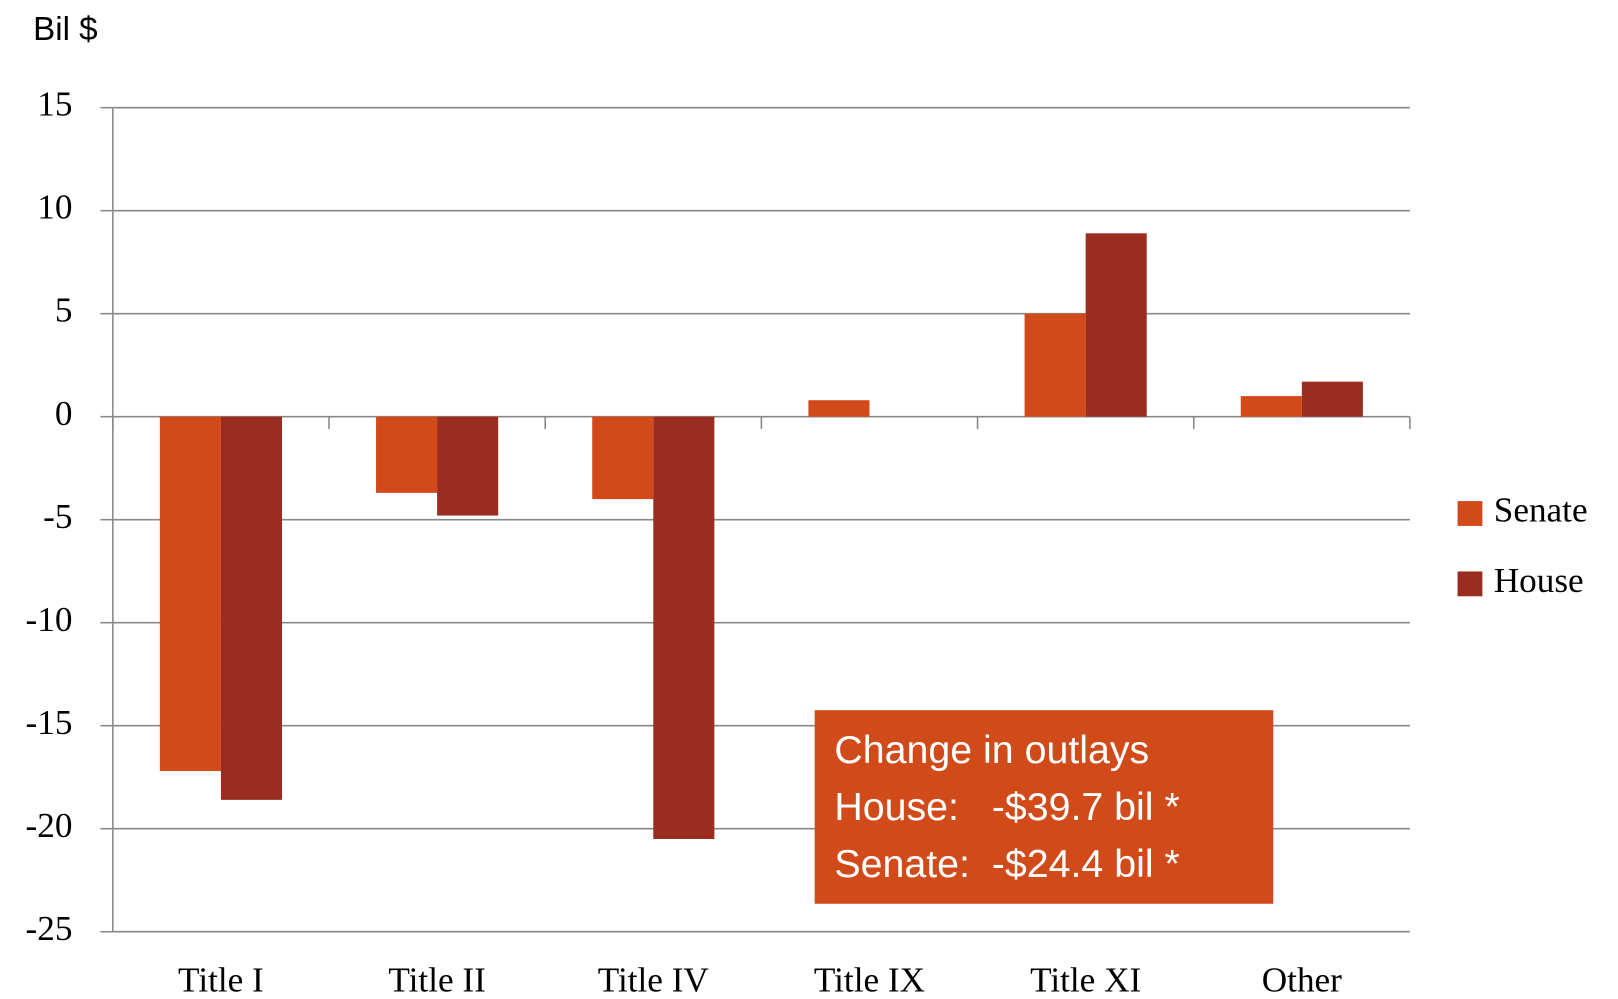 The height and width of the screenshot is (999, 1618). I want to click on y-tick-label: 10, so click(54, 207).